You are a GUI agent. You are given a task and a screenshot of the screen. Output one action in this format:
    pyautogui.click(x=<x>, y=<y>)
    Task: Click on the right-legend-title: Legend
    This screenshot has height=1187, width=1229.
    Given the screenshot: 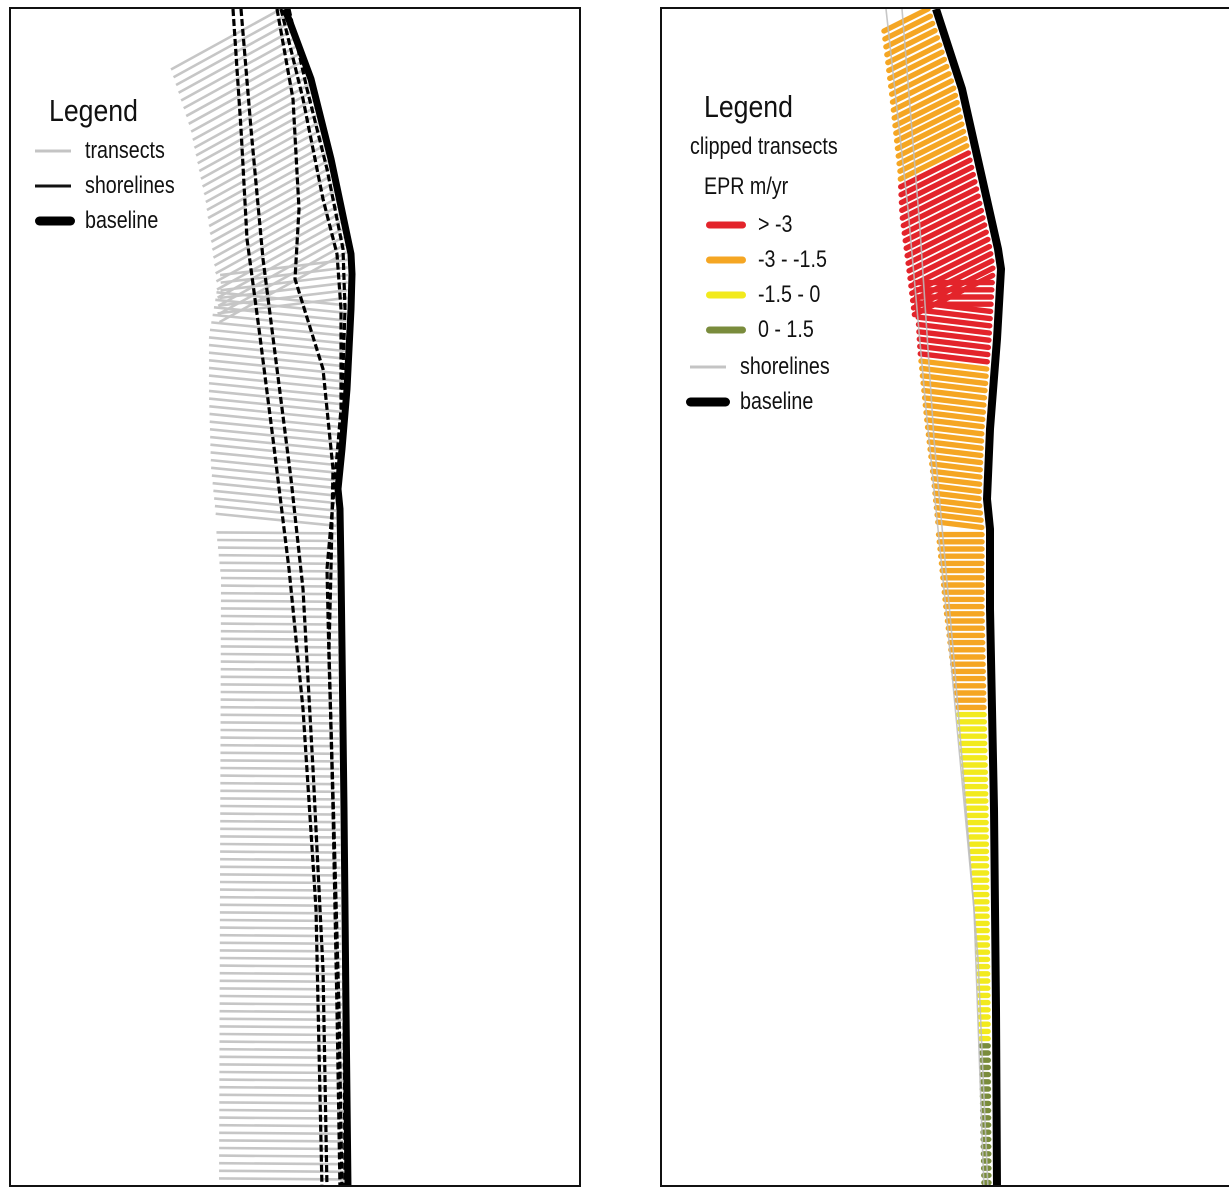 What is the action you would take?
    pyautogui.click(x=748, y=106)
    